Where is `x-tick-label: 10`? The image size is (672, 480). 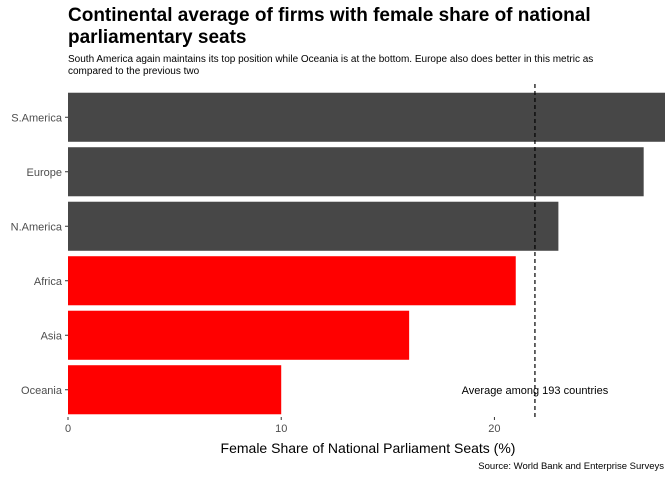 x-tick-label: 10 is located at coordinates (281, 429).